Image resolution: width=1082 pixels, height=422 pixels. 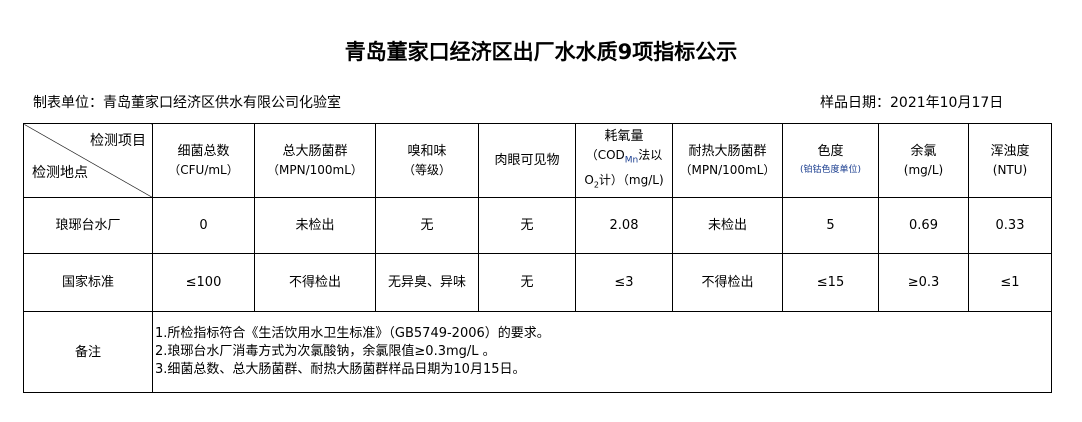 What do you see at coordinates (88, 160) in the screenshot?
I see `corner-header: 检测项目 检测地点` at bounding box center [88, 160].